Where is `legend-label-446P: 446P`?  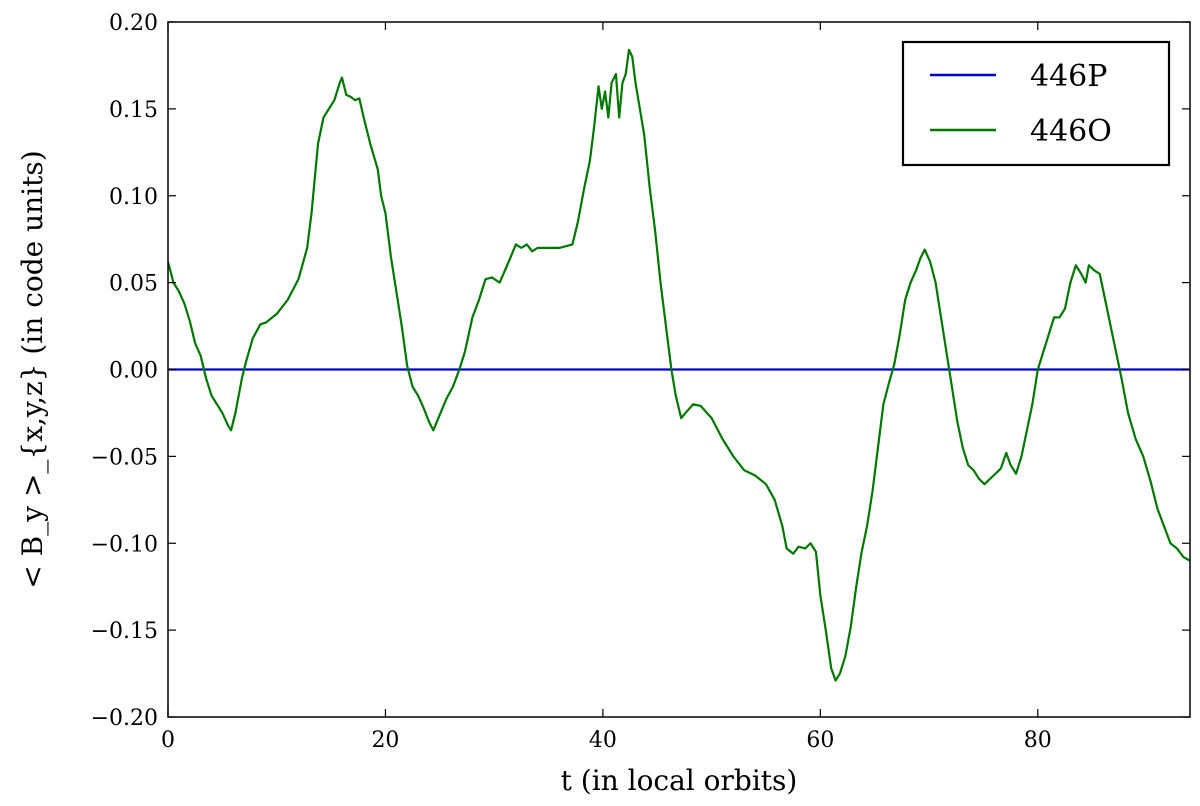 legend-label-446P: 446P is located at coordinates (1068, 76).